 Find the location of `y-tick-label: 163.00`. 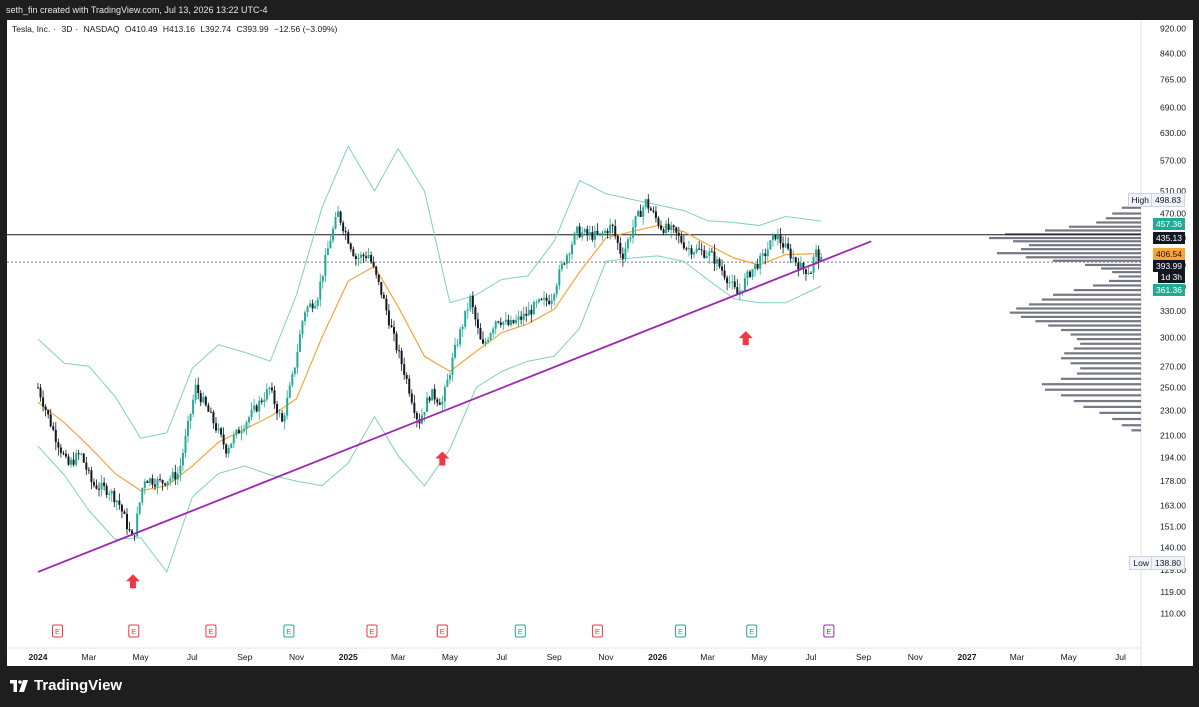

y-tick-label: 163.00 is located at coordinates (1173, 505).